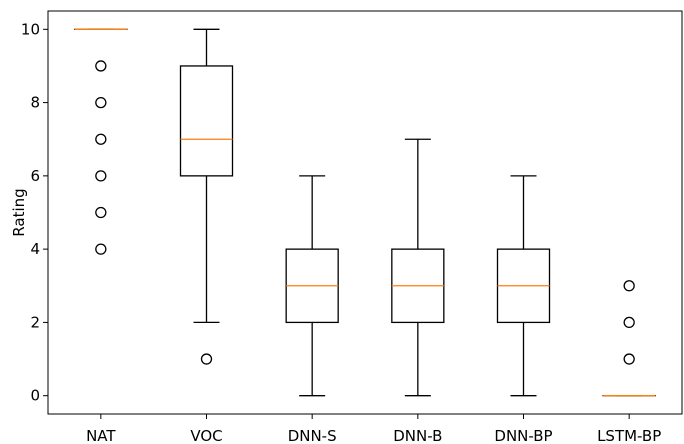  Describe the element at coordinates (418, 267) in the screenshot. I see `box-group-dnn-b` at that location.